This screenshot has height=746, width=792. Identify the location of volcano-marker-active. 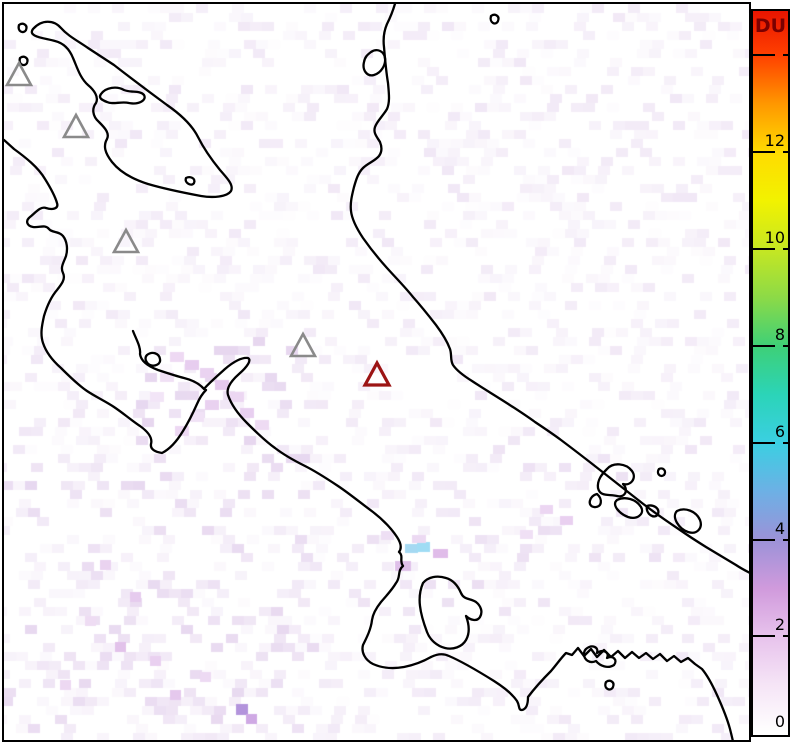
(377, 373).